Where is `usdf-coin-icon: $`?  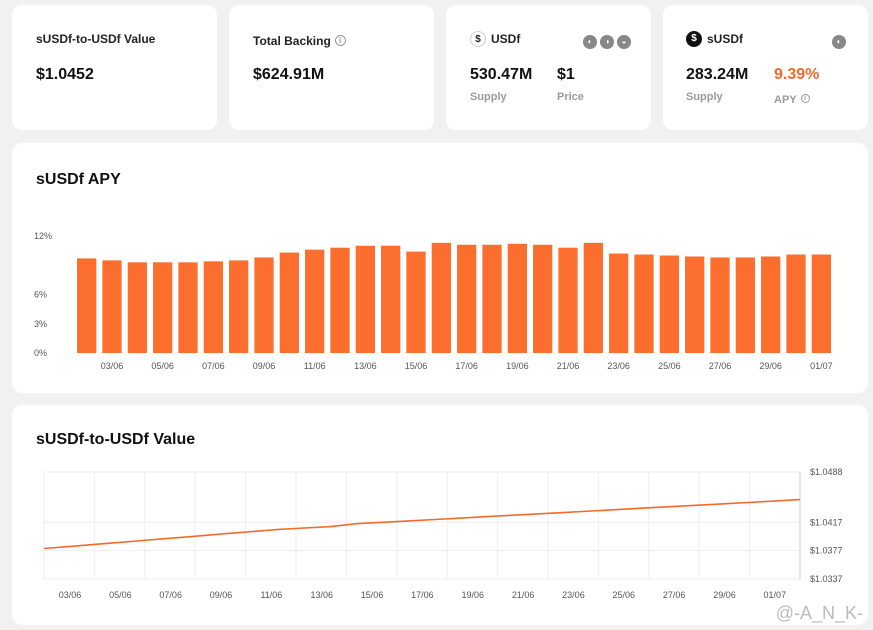 usdf-coin-icon: $ is located at coordinates (478, 38).